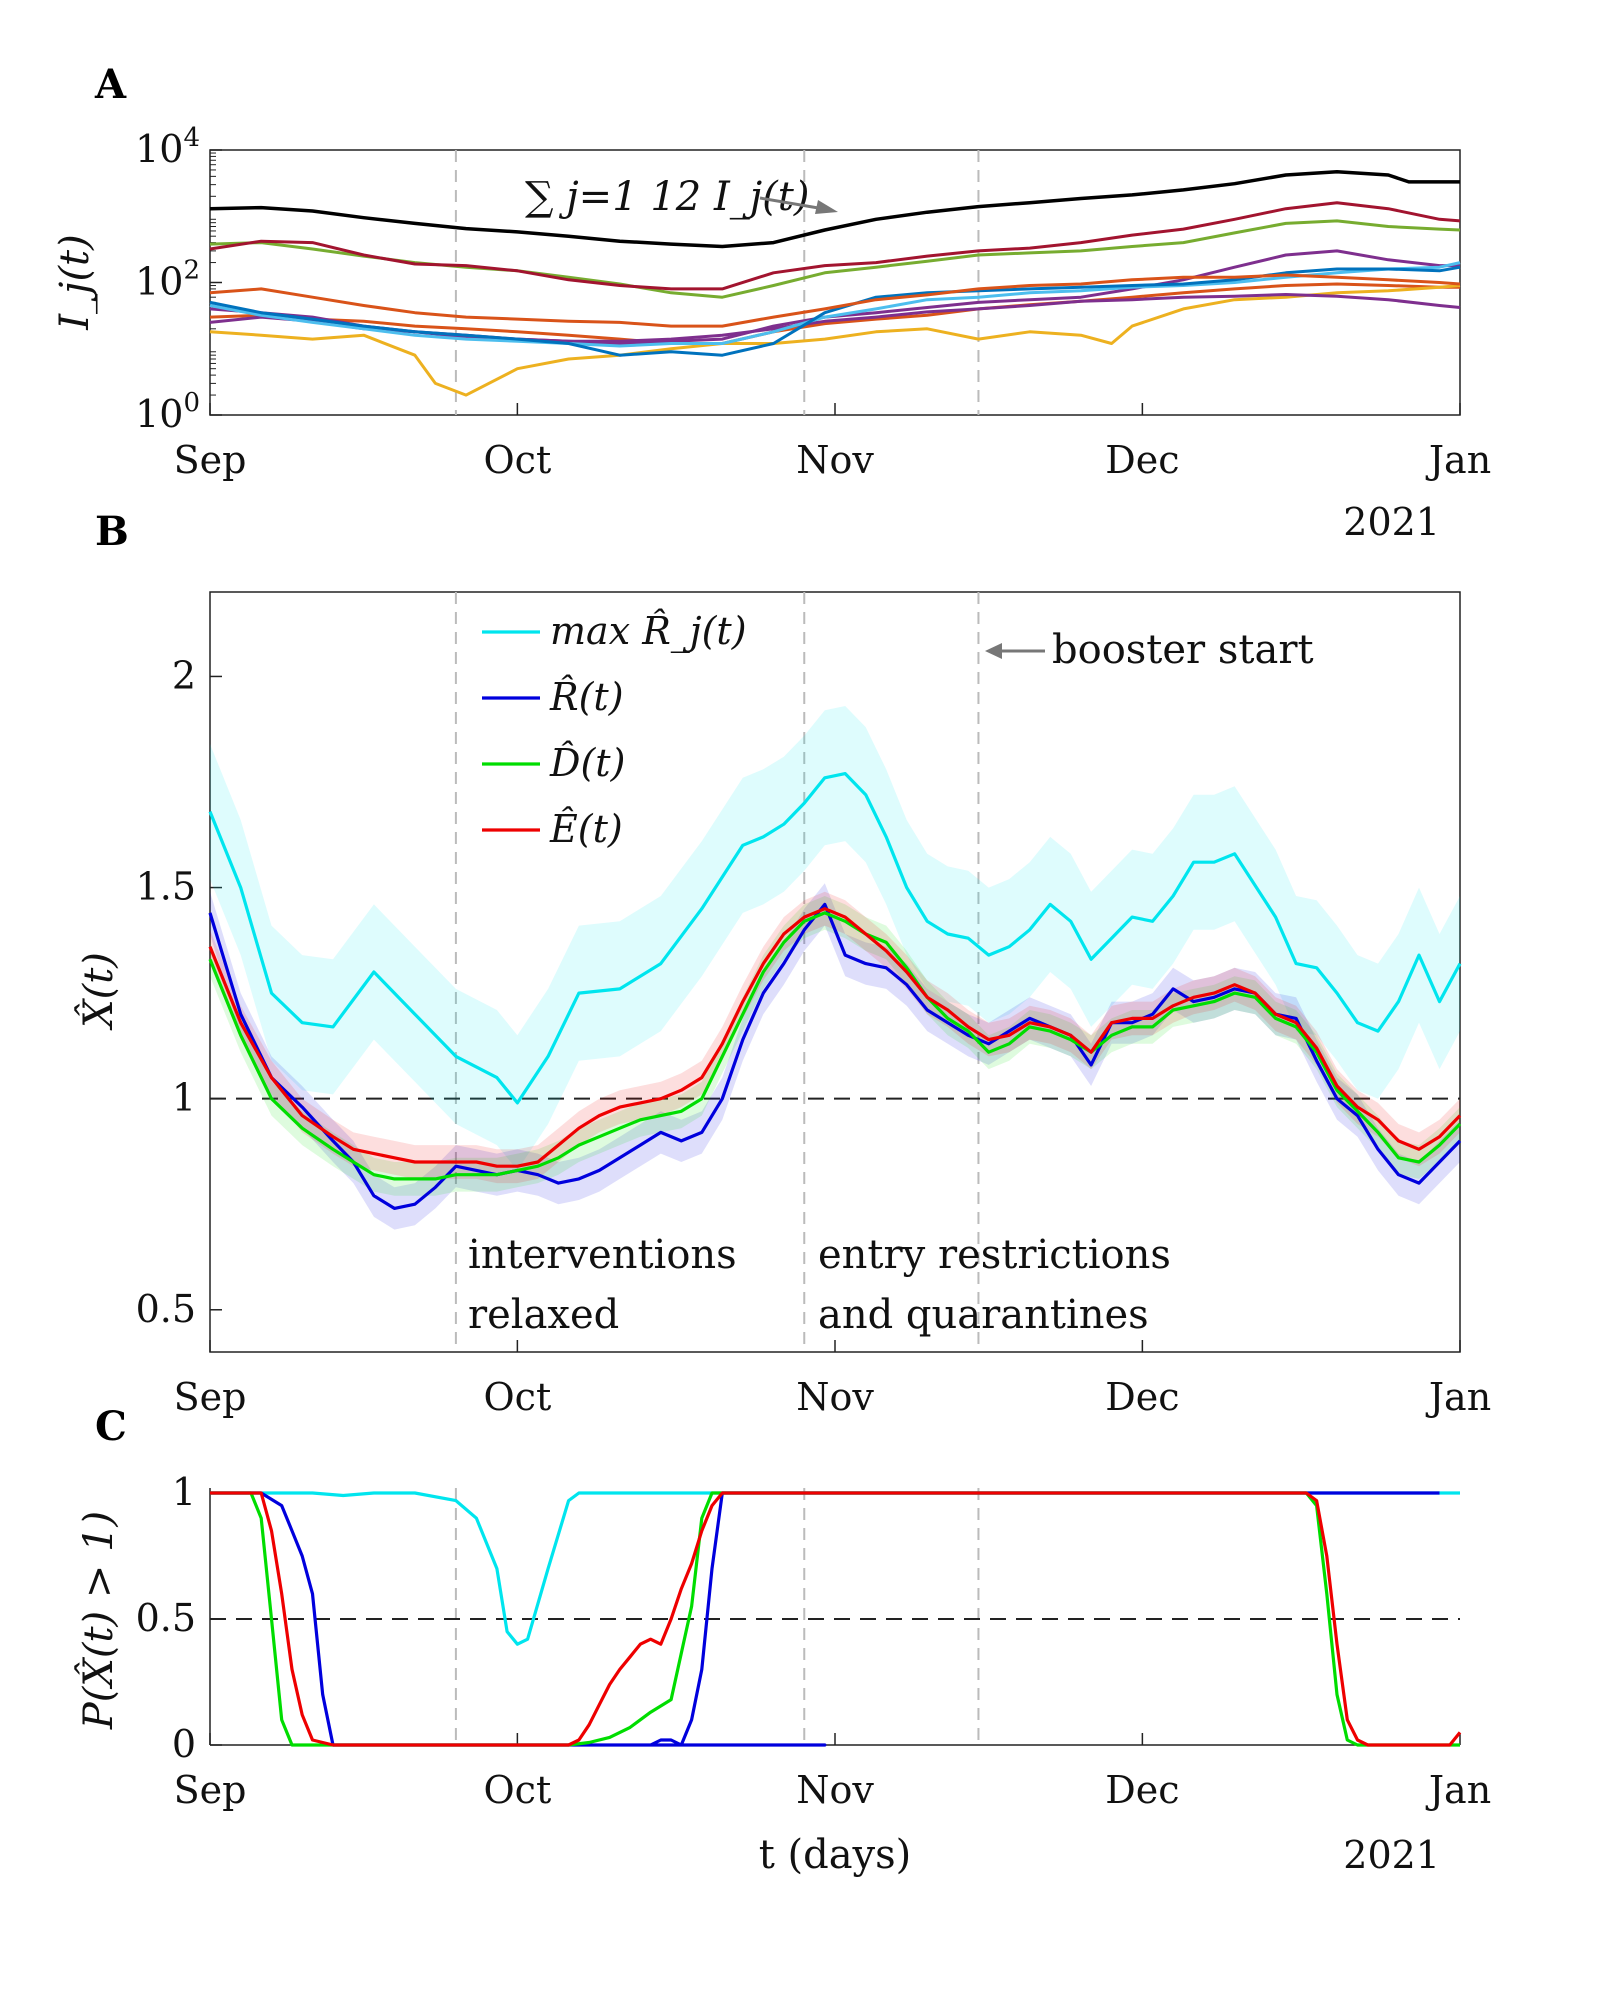 The height and width of the screenshot is (2000, 1600). I want to click on entry-label-1: entry restrictions, so click(994, 1255).